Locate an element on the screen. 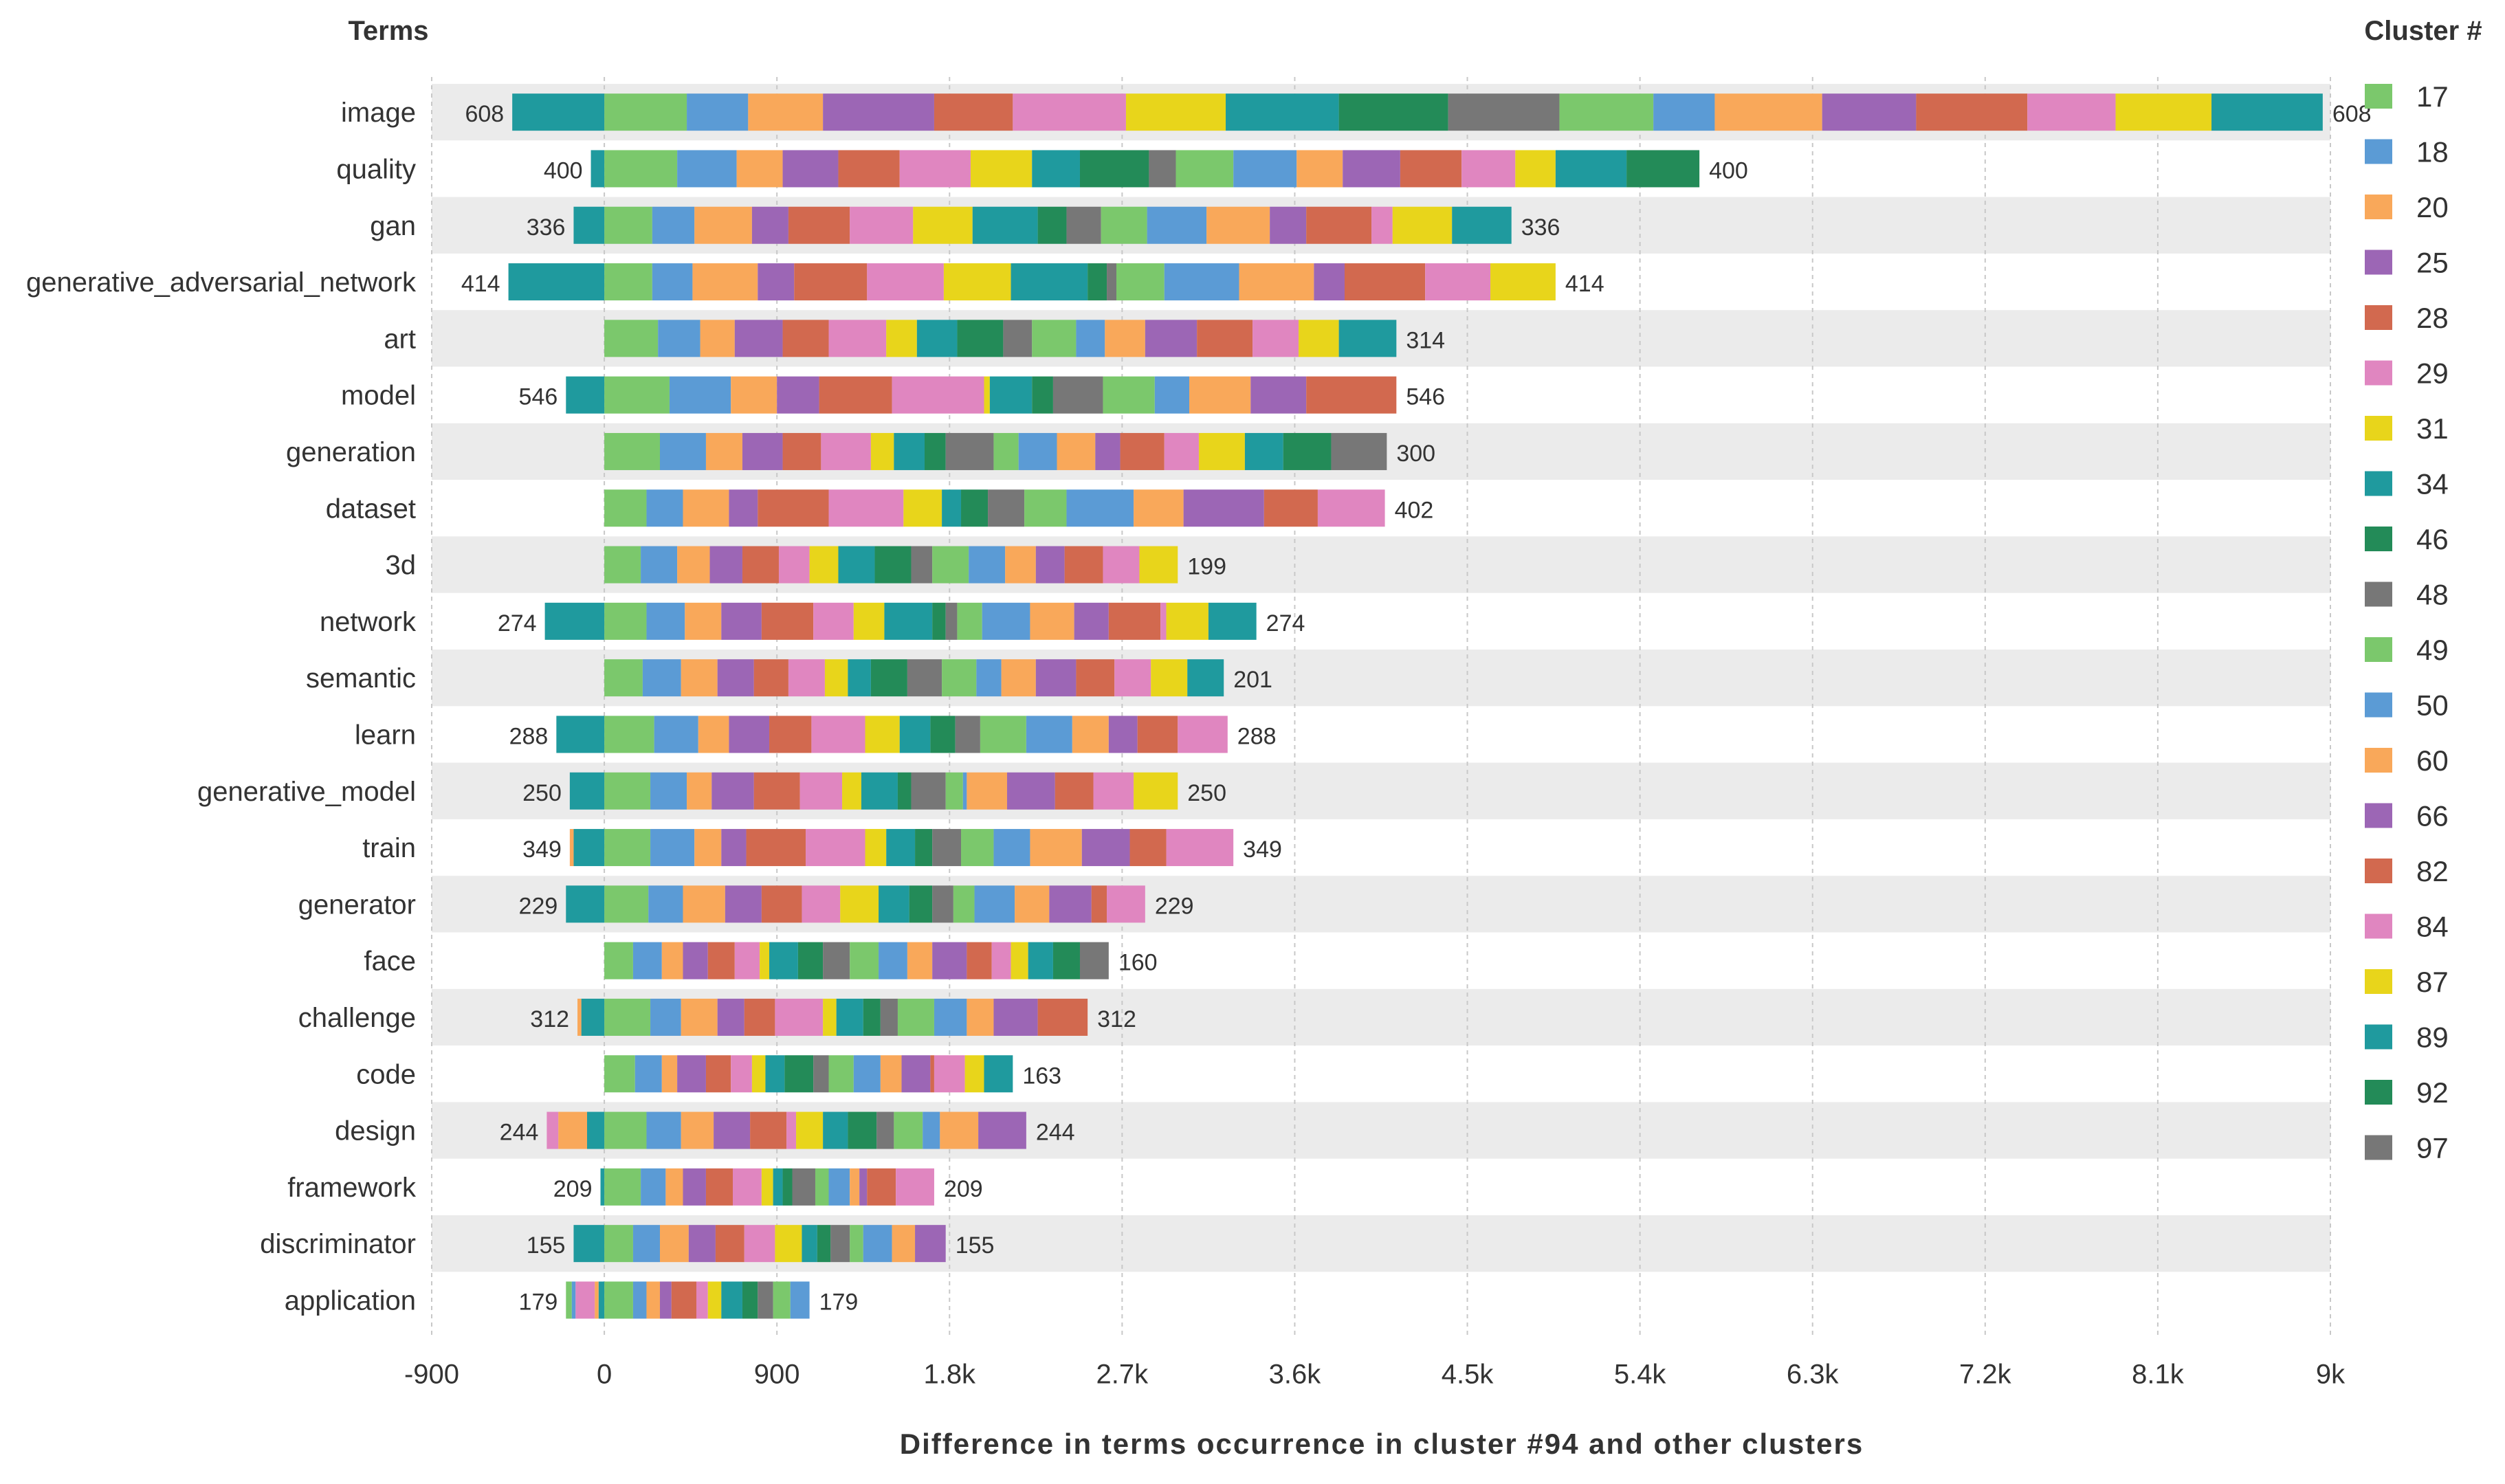 The height and width of the screenshot is (1484, 2505). term-label: train is located at coordinates (389, 848).